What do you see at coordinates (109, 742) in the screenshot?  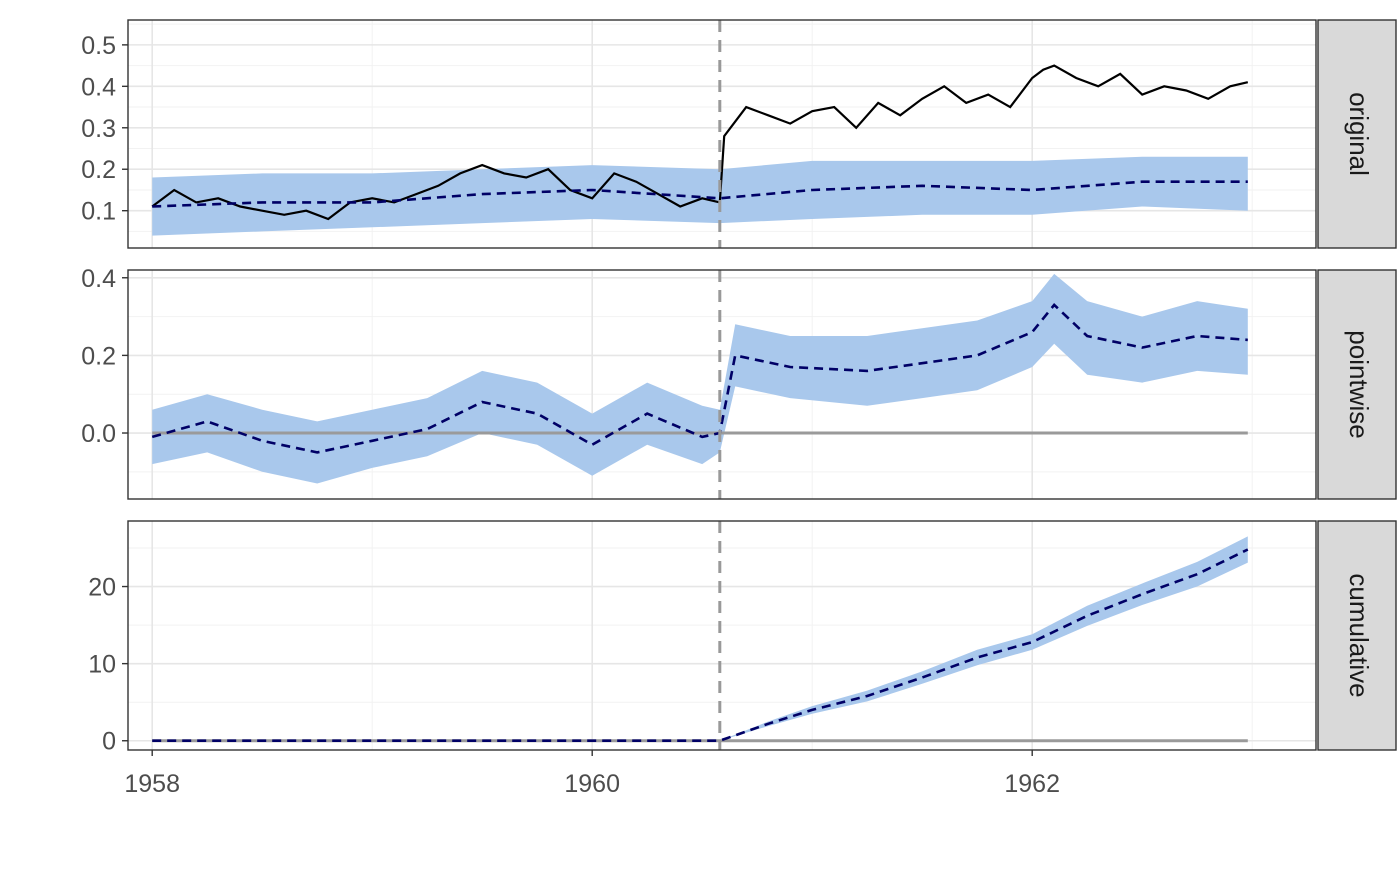 I see `y-tick-label: 0` at bounding box center [109, 742].